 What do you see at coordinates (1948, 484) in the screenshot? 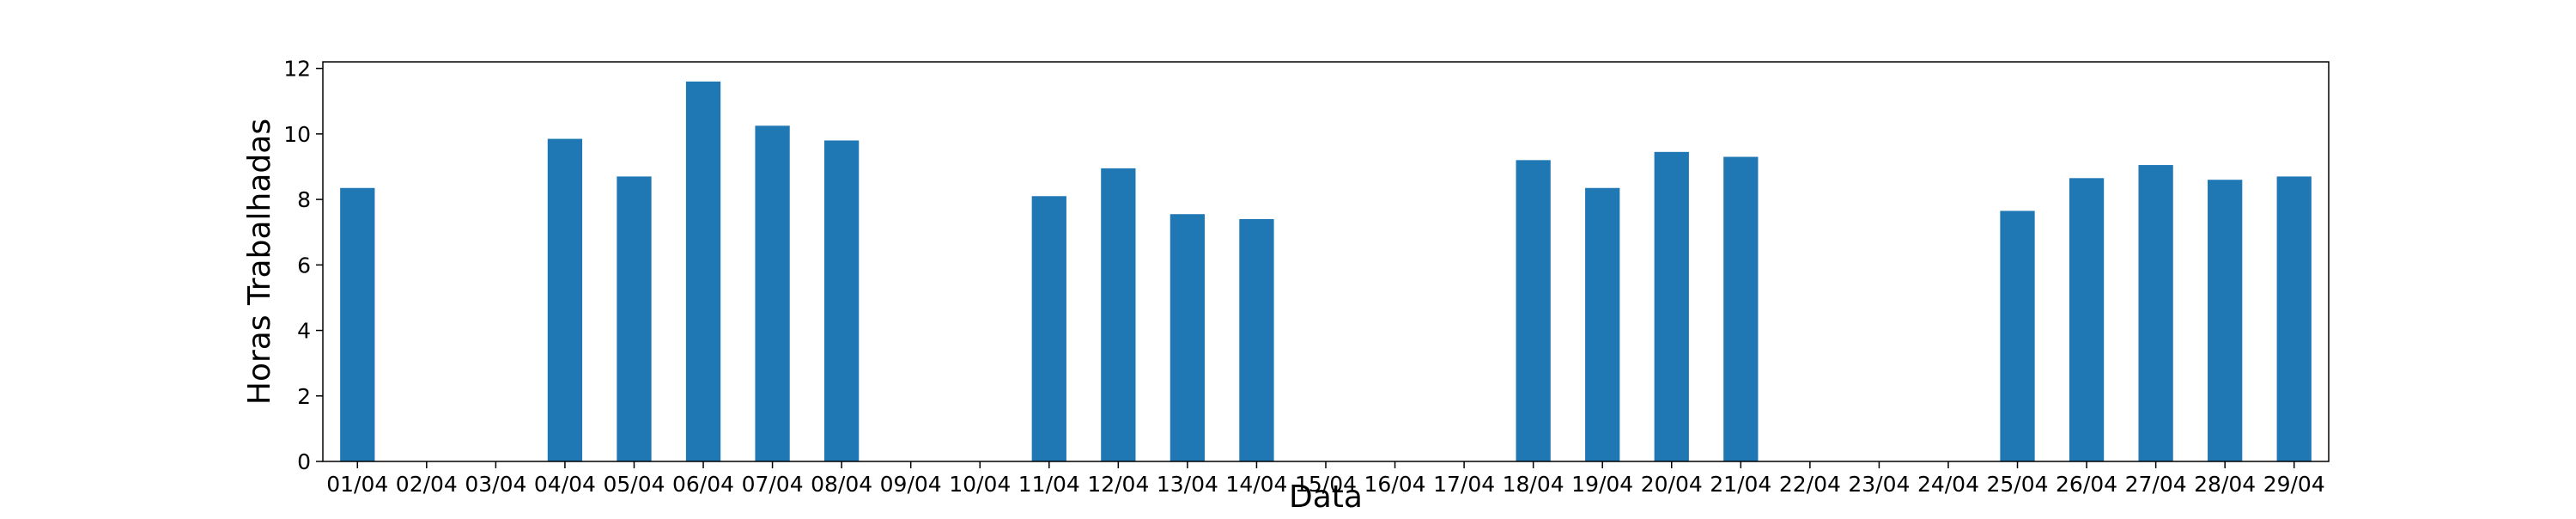
I see `x-tick-label: 24/04` at bounding box center [1948, 484].